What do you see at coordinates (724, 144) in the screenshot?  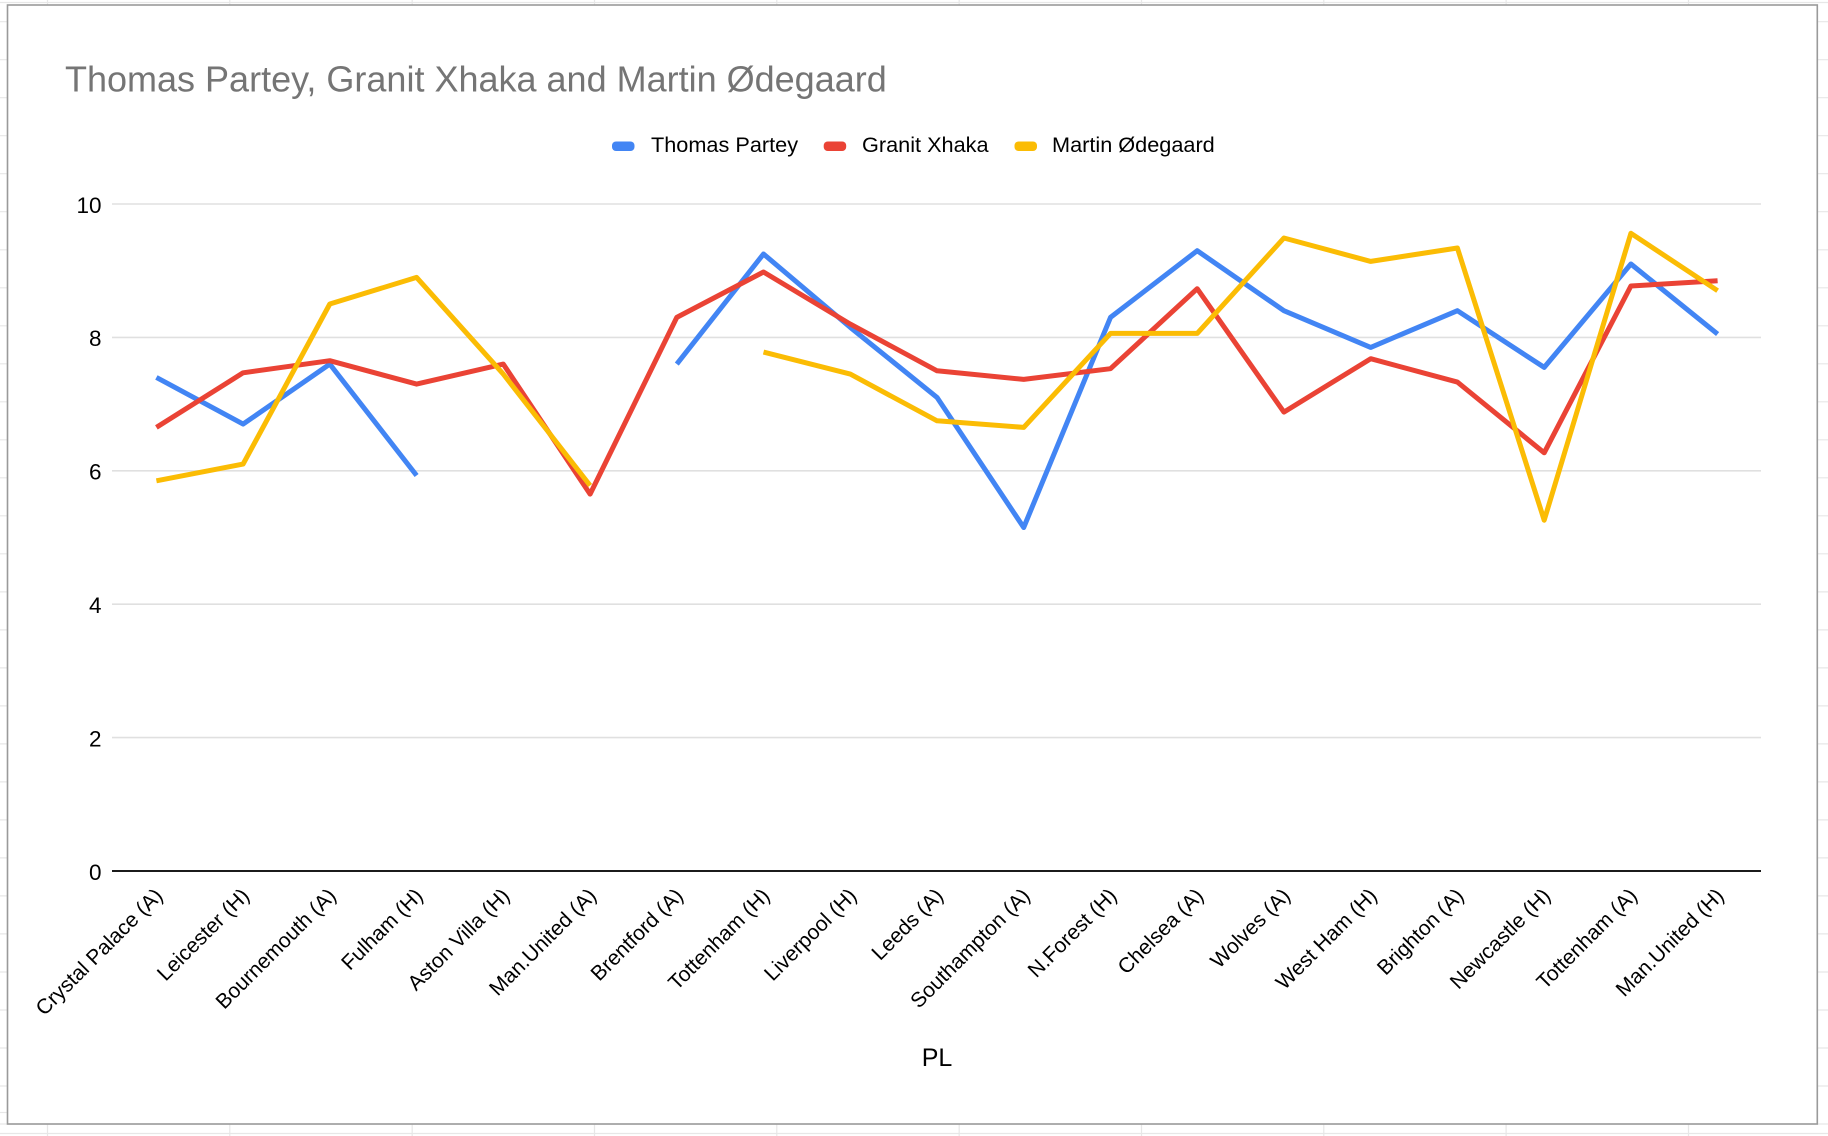 I see `svg-text: Thomas Partey` at bounding box center [724, 144].